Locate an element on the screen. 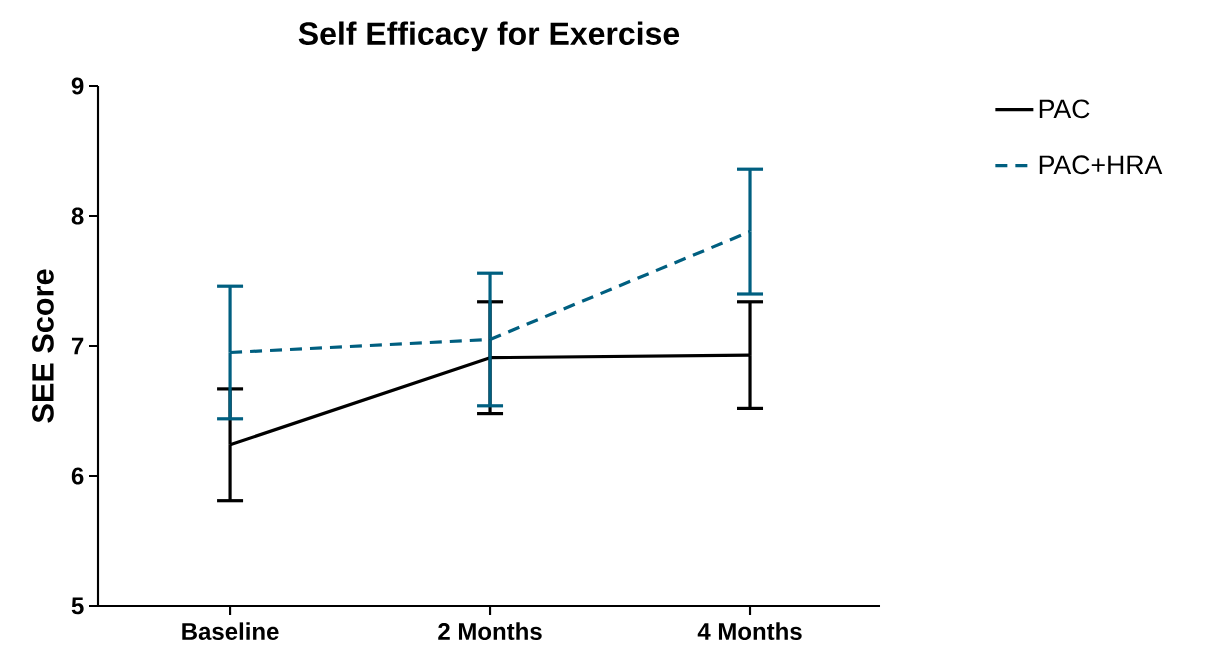 This screenshot has width=1205, height=650. y-tick-label: 7 is located at coordinates (77, 346).